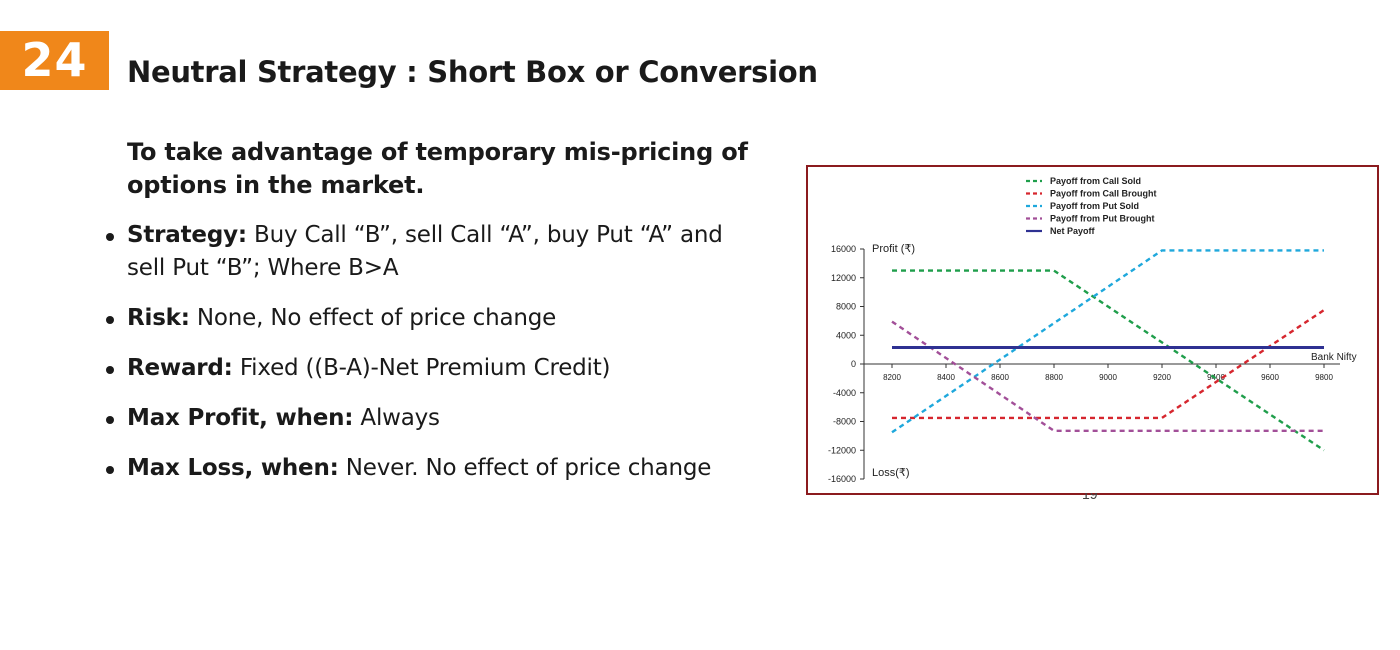 The width and height of the screenshot is (1400, 650). I want to click on x-tick-label: 8200, so click(892, 377).